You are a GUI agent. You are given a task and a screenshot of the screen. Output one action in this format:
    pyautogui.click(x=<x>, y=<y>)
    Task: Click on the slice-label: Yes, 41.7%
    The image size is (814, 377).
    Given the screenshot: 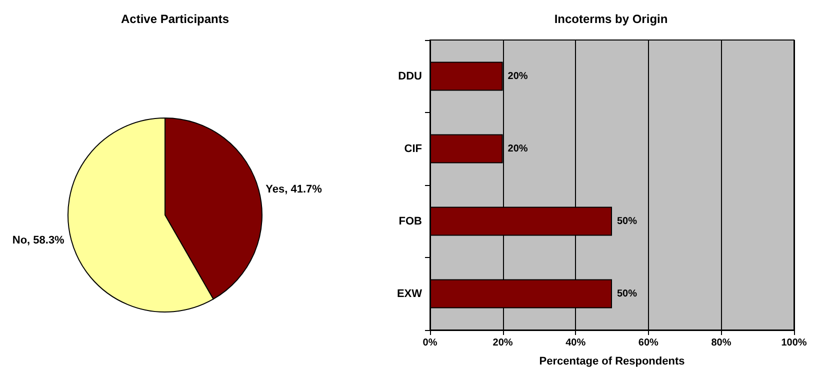 What is the action you would take?
    pyautogui.click(x=294, y=189)
    